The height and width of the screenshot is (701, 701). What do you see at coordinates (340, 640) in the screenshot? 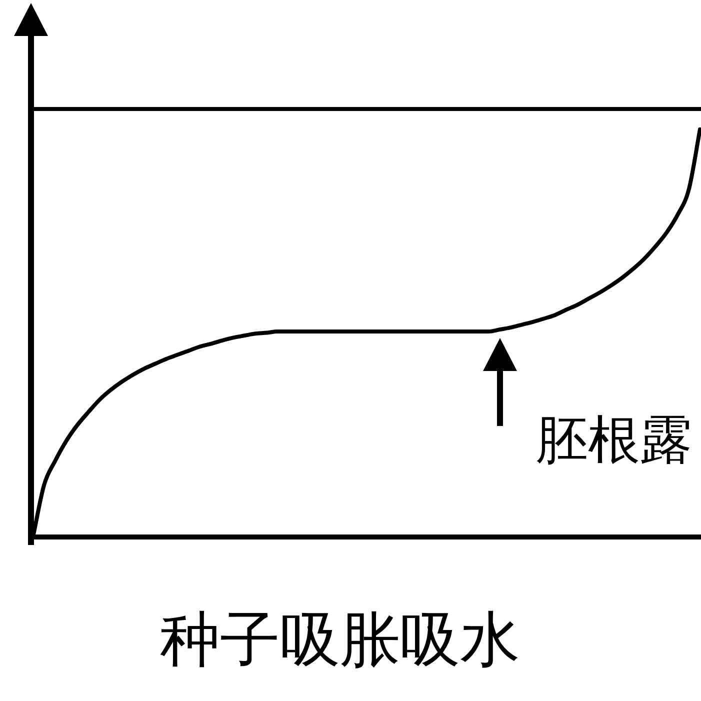
I see `x-axis-title: 种子吸胀吸水` at bounding box center [340, 640].